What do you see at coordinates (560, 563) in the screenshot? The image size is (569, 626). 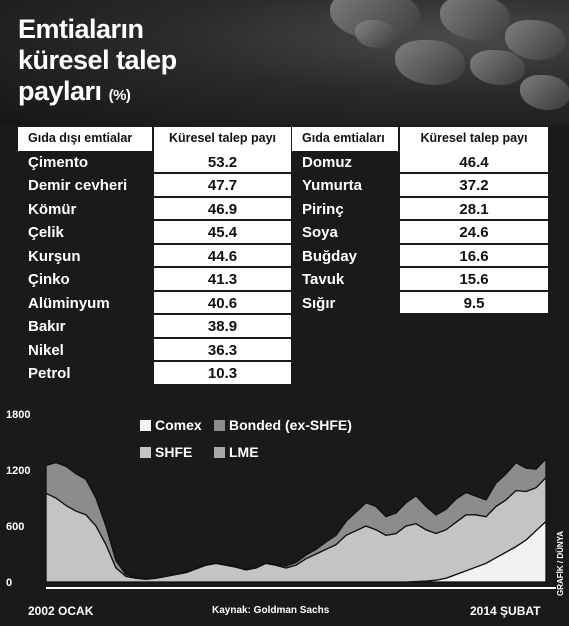 I see `credit-label: GRAFİK / DÜNYA` at bounding box center [560, 563].